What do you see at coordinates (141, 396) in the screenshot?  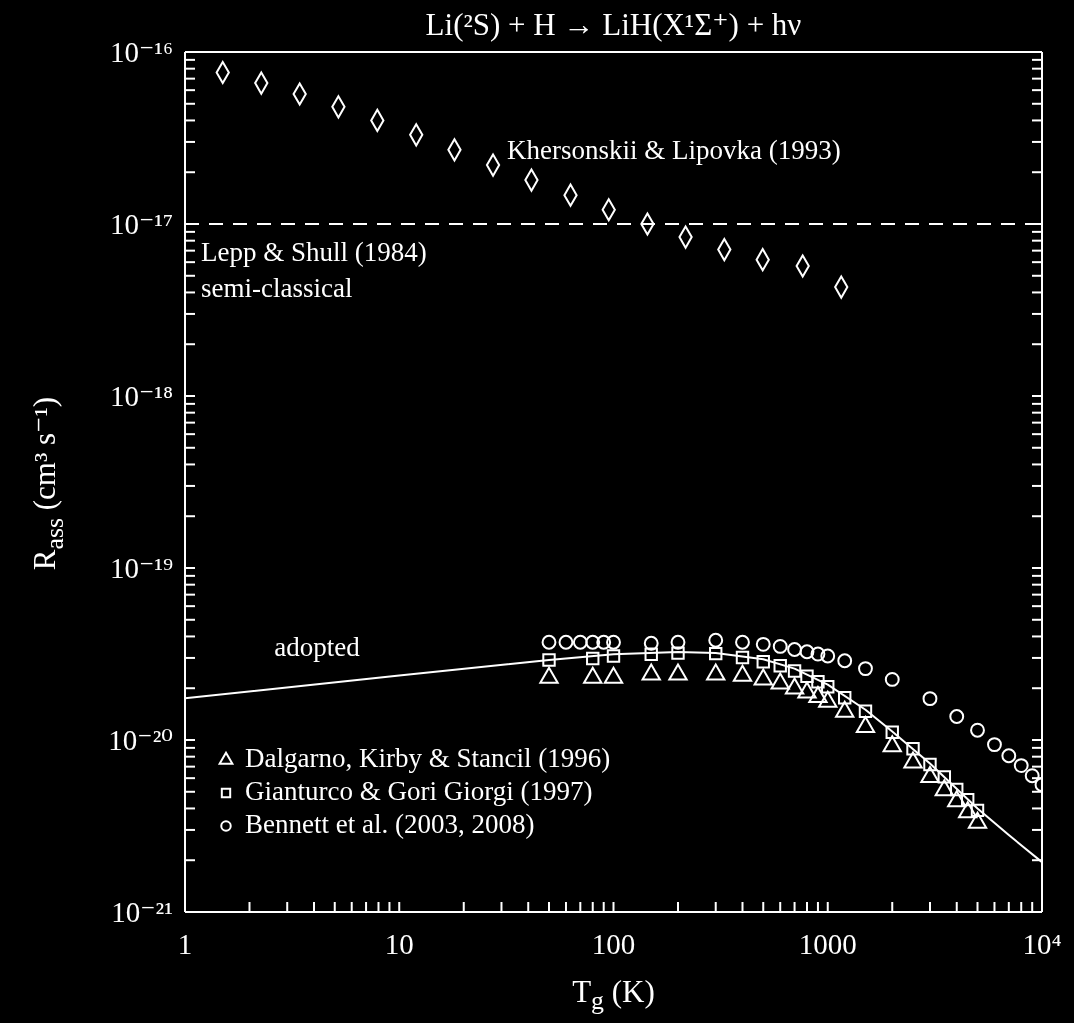 I see `y-tick-label: 10⁻¹⁸` at bounding box center [141, 396].